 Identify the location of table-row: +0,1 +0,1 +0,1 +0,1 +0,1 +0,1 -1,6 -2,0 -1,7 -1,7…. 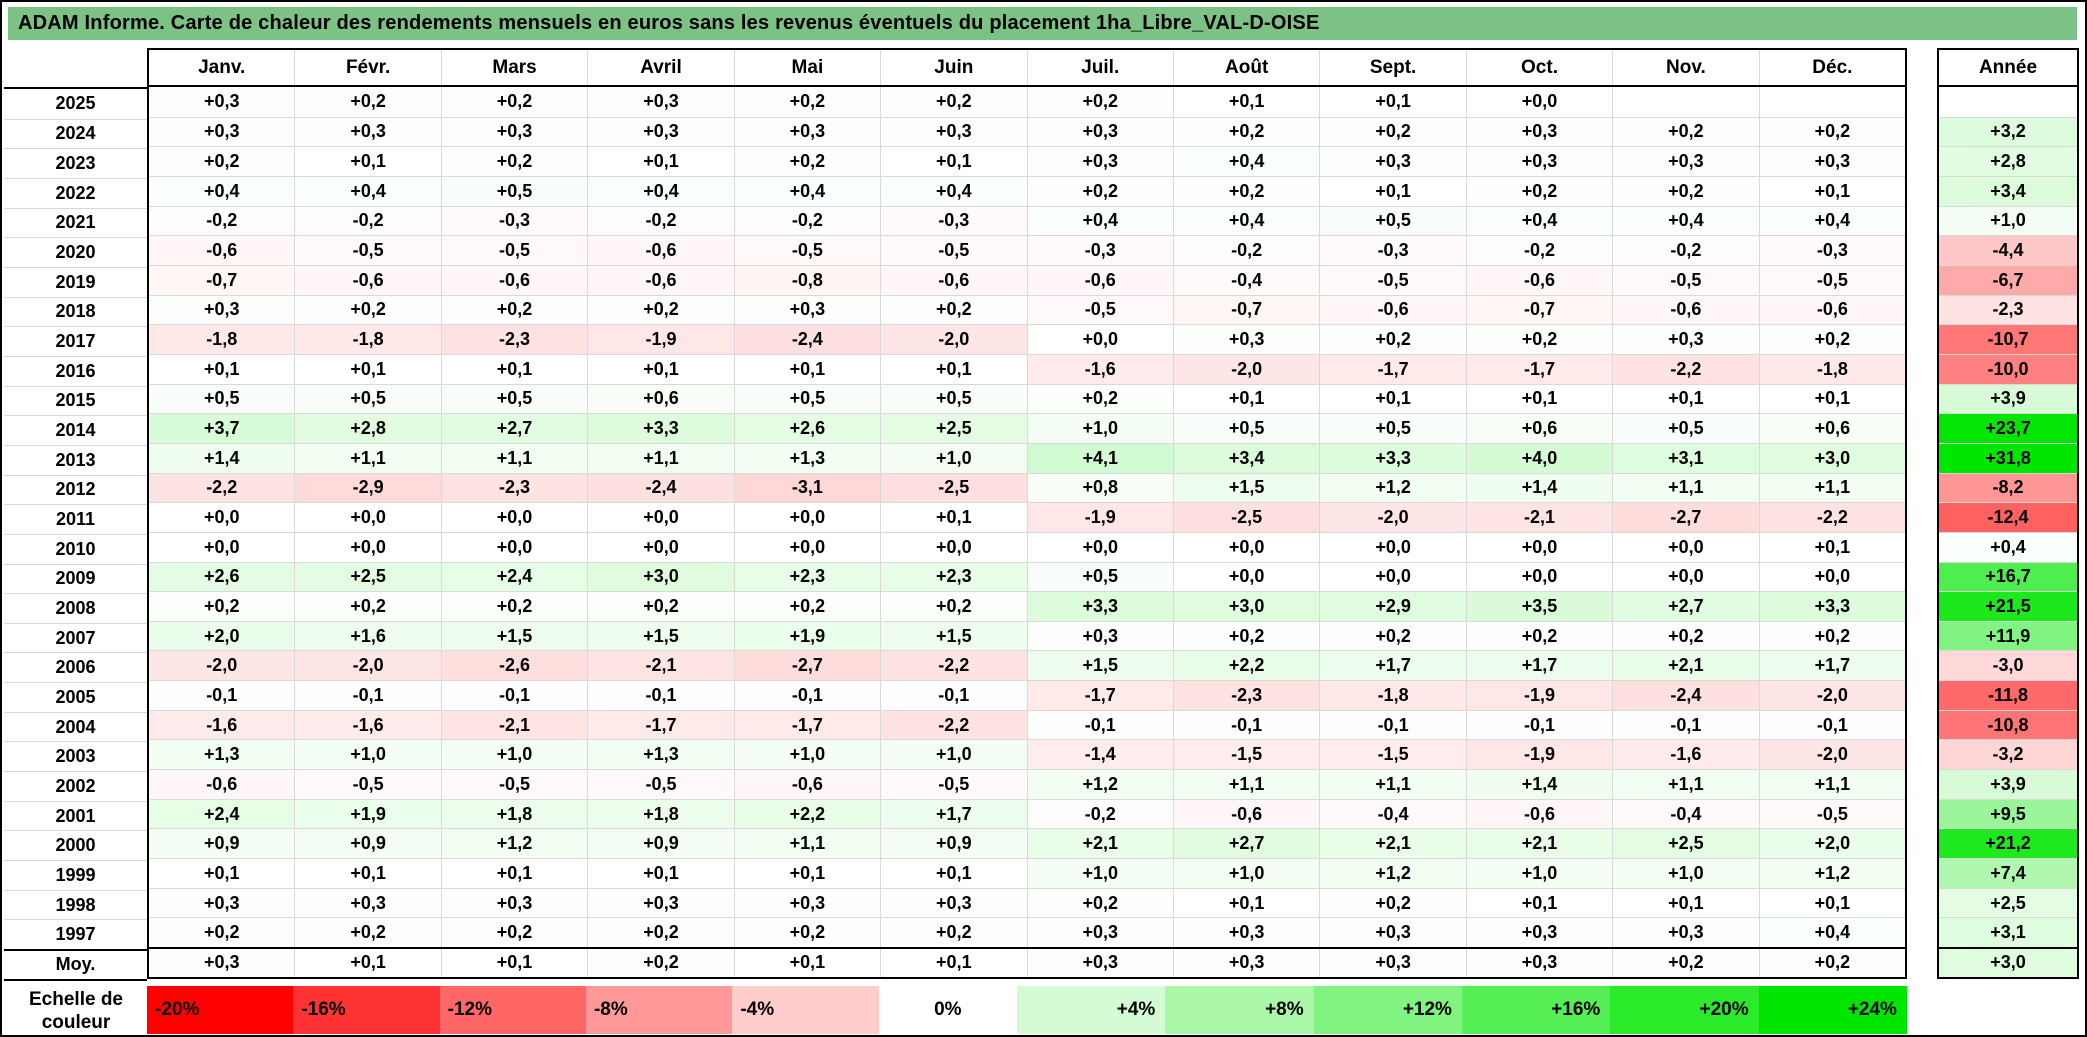
(1027, 368).